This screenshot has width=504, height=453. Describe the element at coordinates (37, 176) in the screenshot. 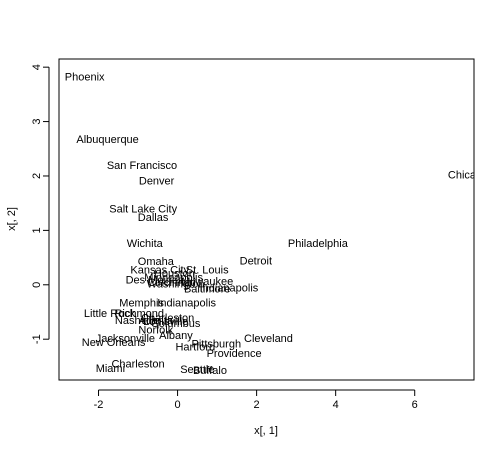

I see `y-tick-label: 2` at that location.